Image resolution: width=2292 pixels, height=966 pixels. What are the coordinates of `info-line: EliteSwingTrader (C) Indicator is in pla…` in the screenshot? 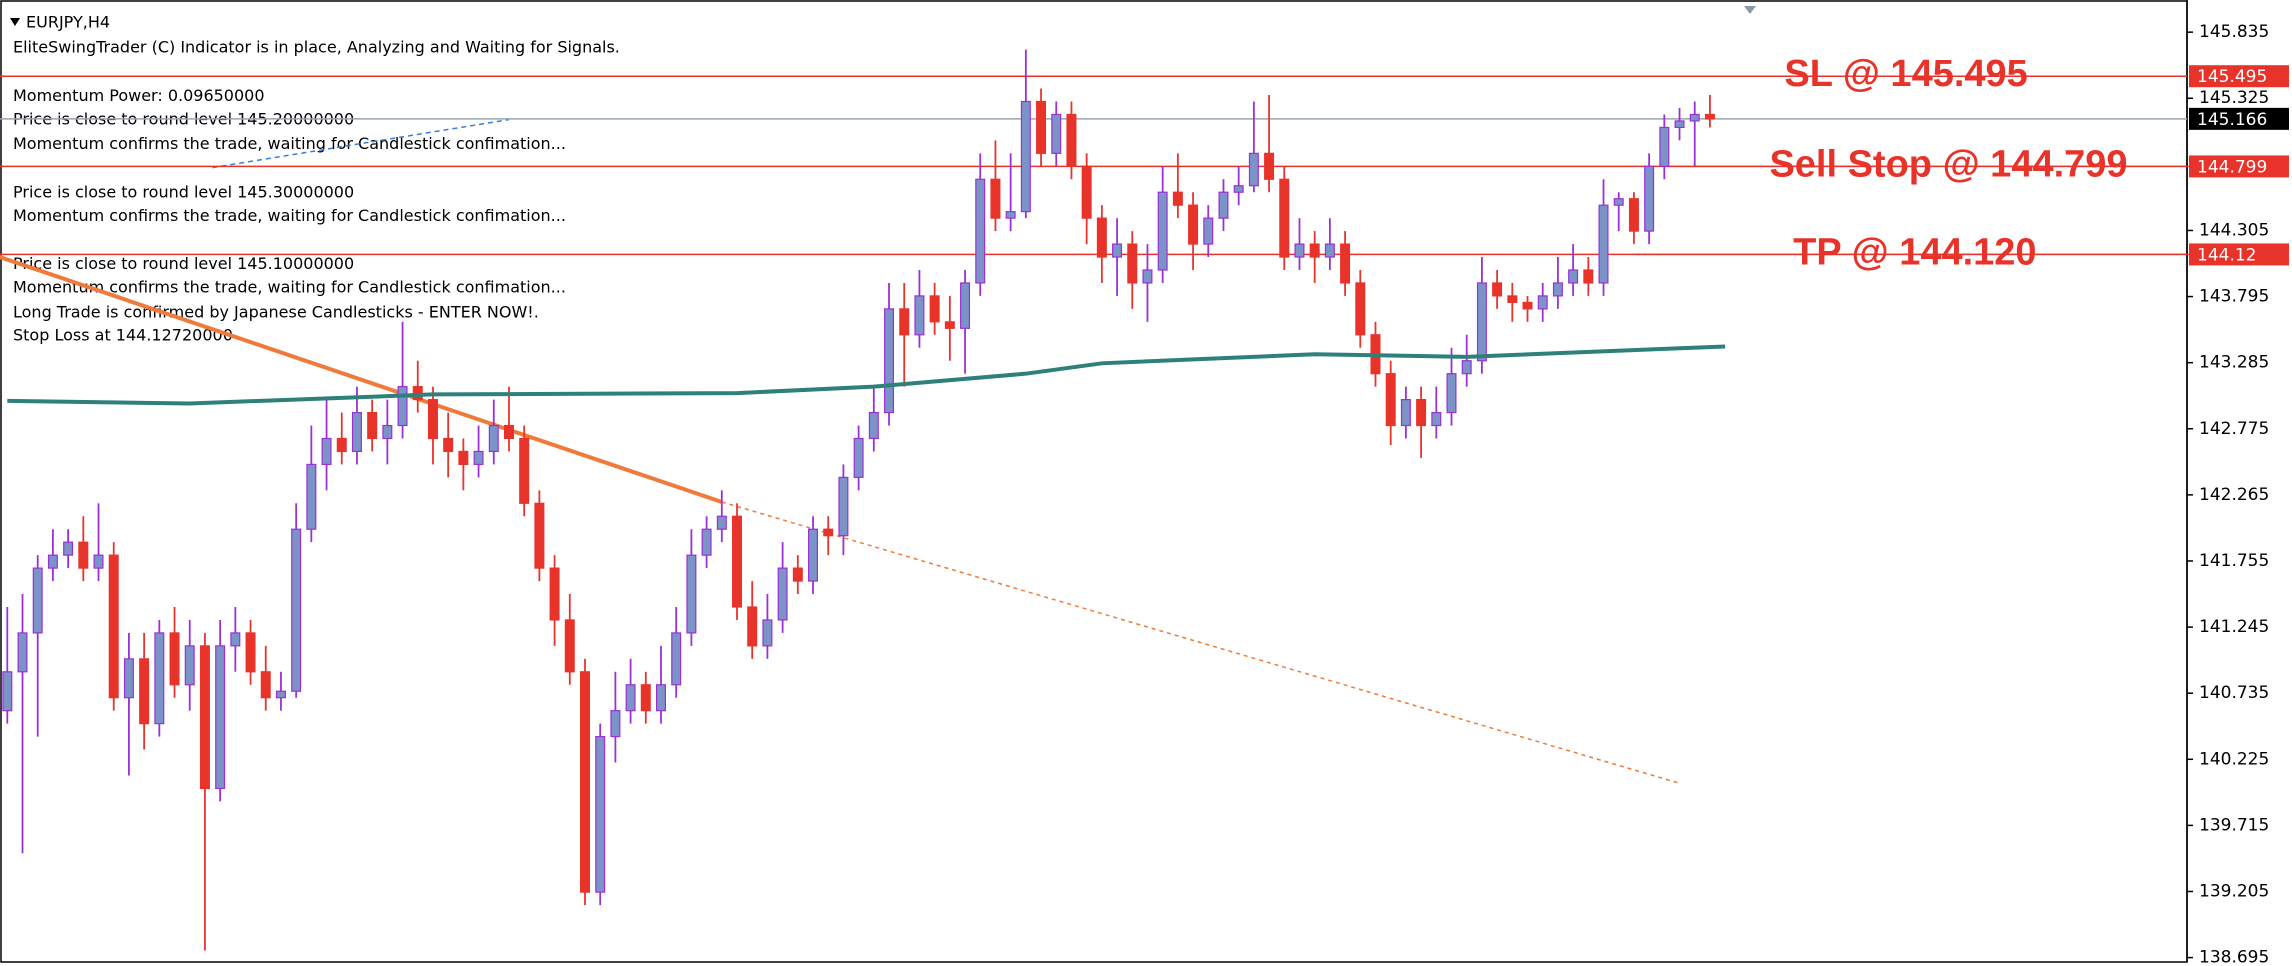 It's located at (316, 47).